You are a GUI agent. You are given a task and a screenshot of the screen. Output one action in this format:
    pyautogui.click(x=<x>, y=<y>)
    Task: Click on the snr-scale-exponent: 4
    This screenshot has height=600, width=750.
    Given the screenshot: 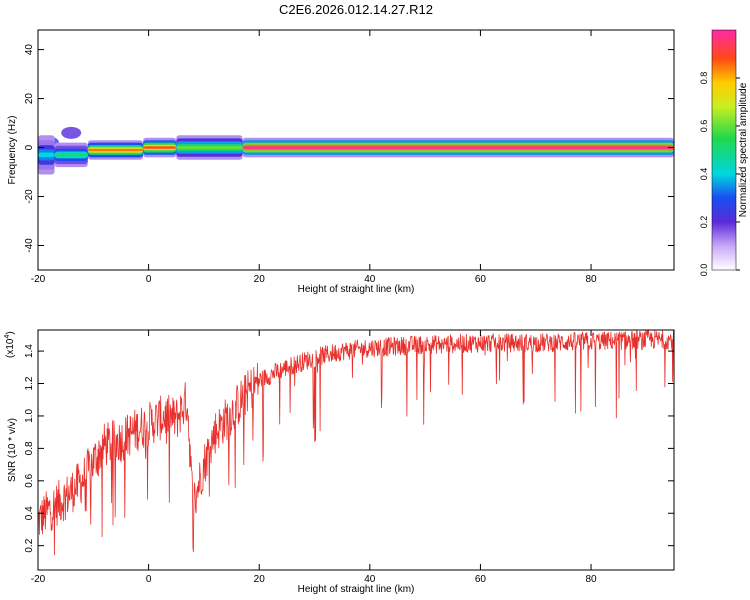 What is the action you would take?
    pyautogui.click(x=7, y=337)
    